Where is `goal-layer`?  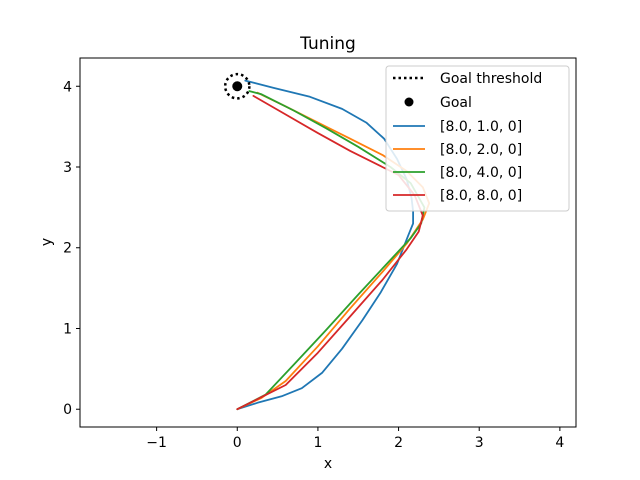 goal-layer is located at coordinates (237, 86).